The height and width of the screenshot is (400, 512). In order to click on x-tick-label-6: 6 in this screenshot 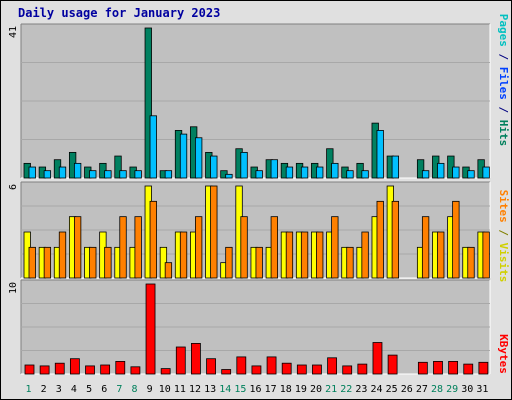, I will do `click(104, 389)`.